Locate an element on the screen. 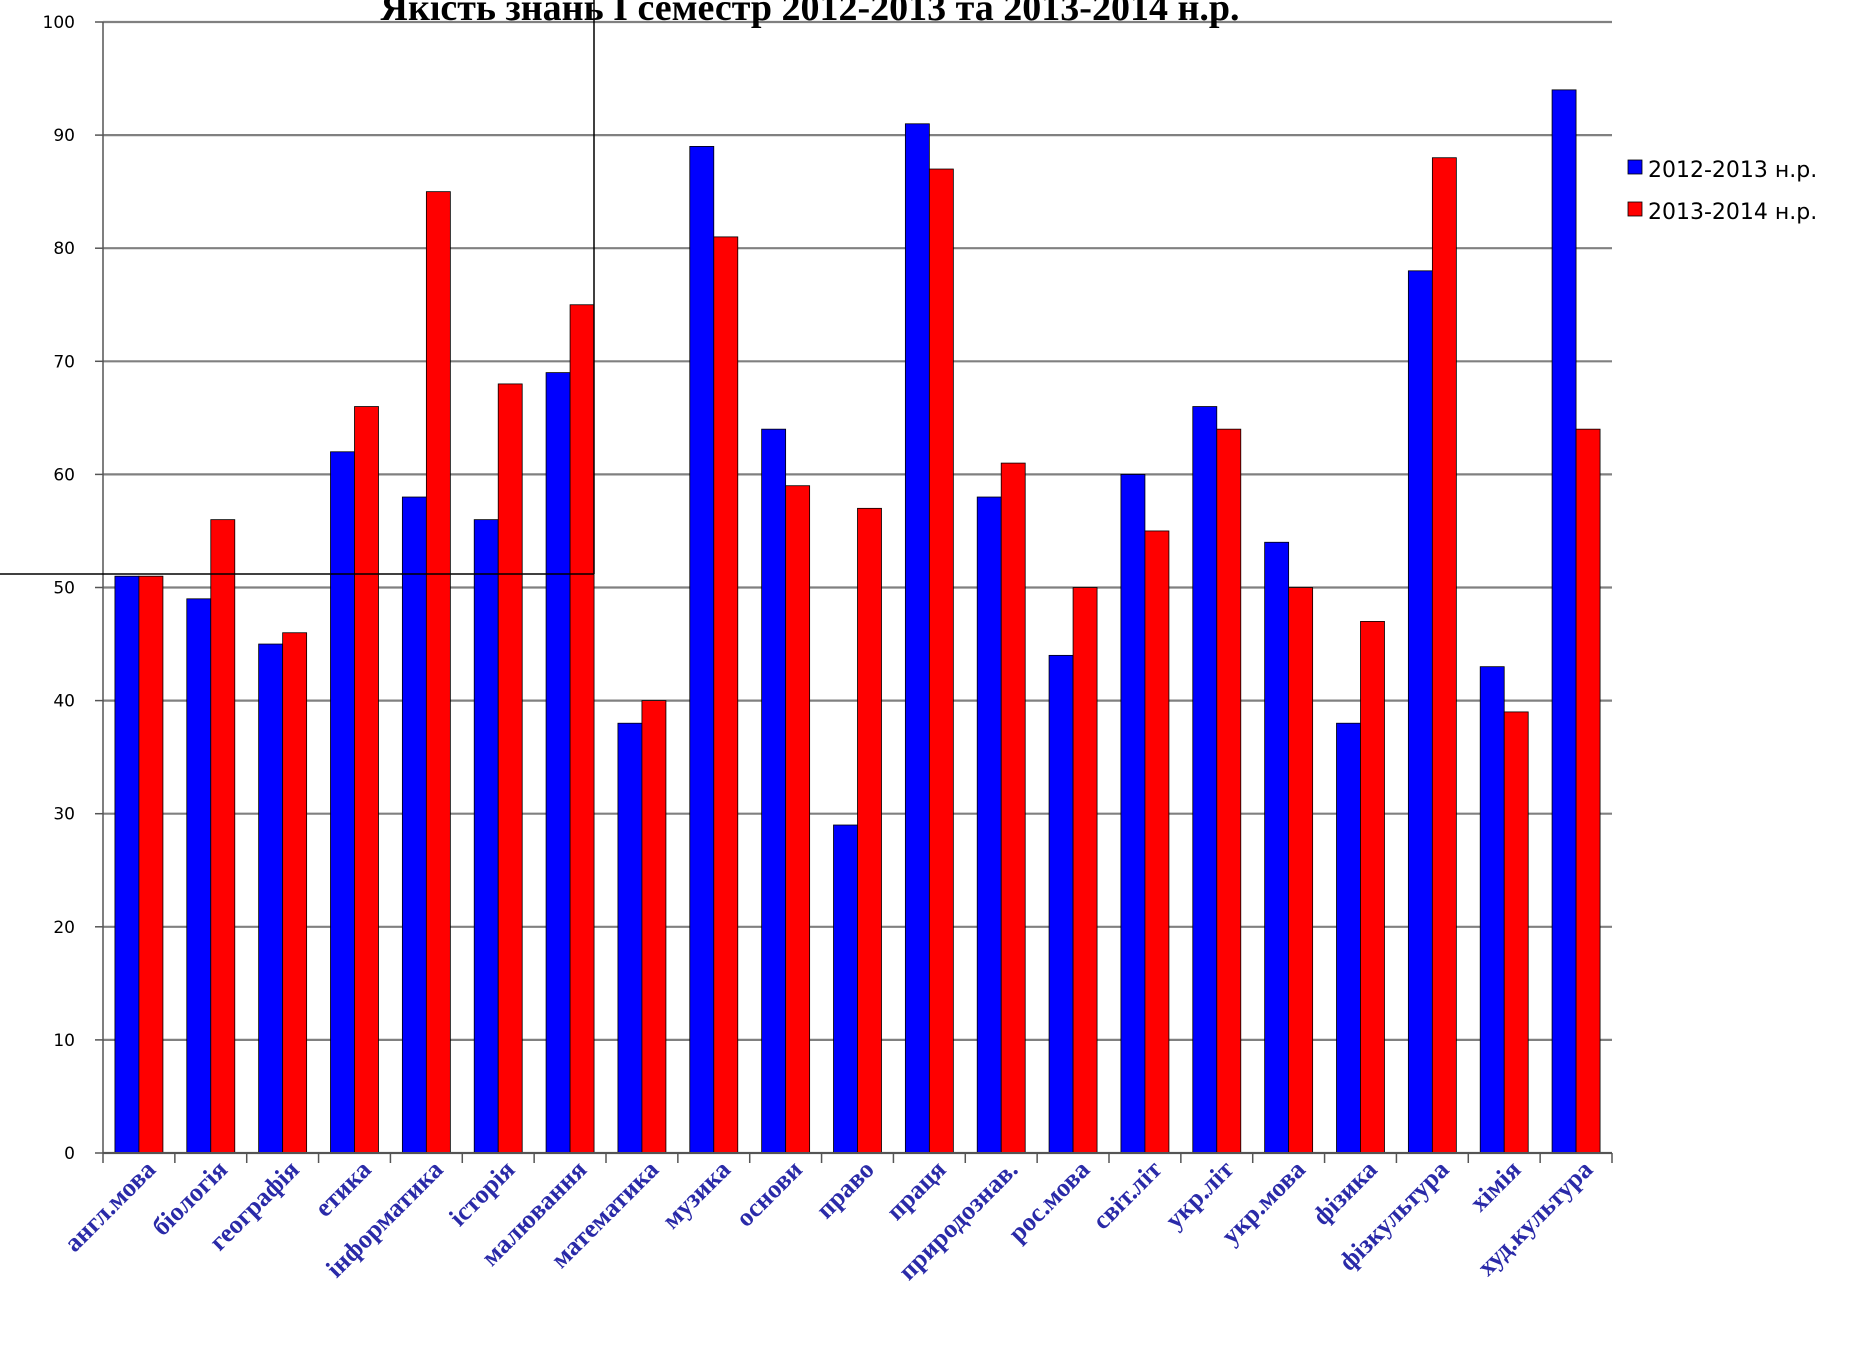  crosshair-lines is located at coordinates (297, 287).